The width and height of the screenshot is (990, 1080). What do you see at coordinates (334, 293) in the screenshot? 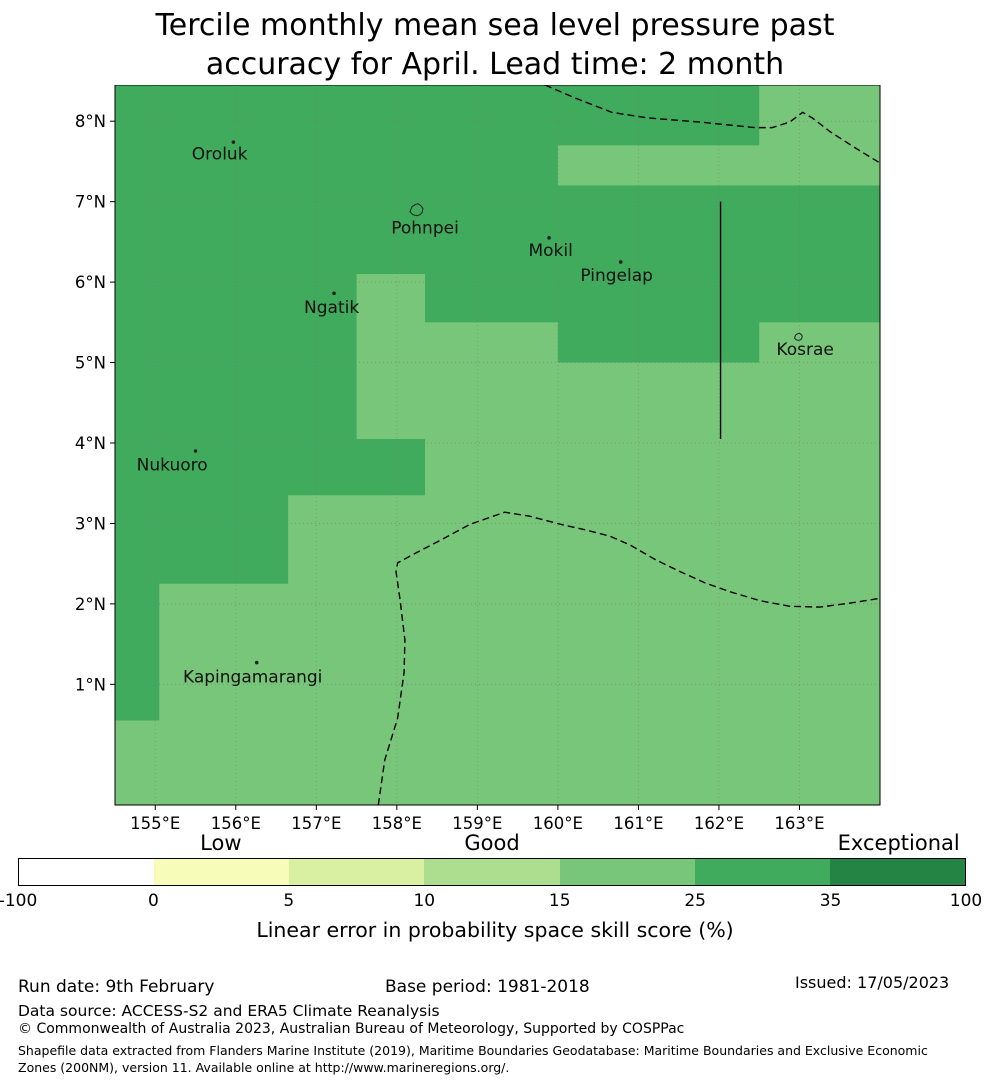
I see `ngatik-marker` at bounding box center [334, 293].